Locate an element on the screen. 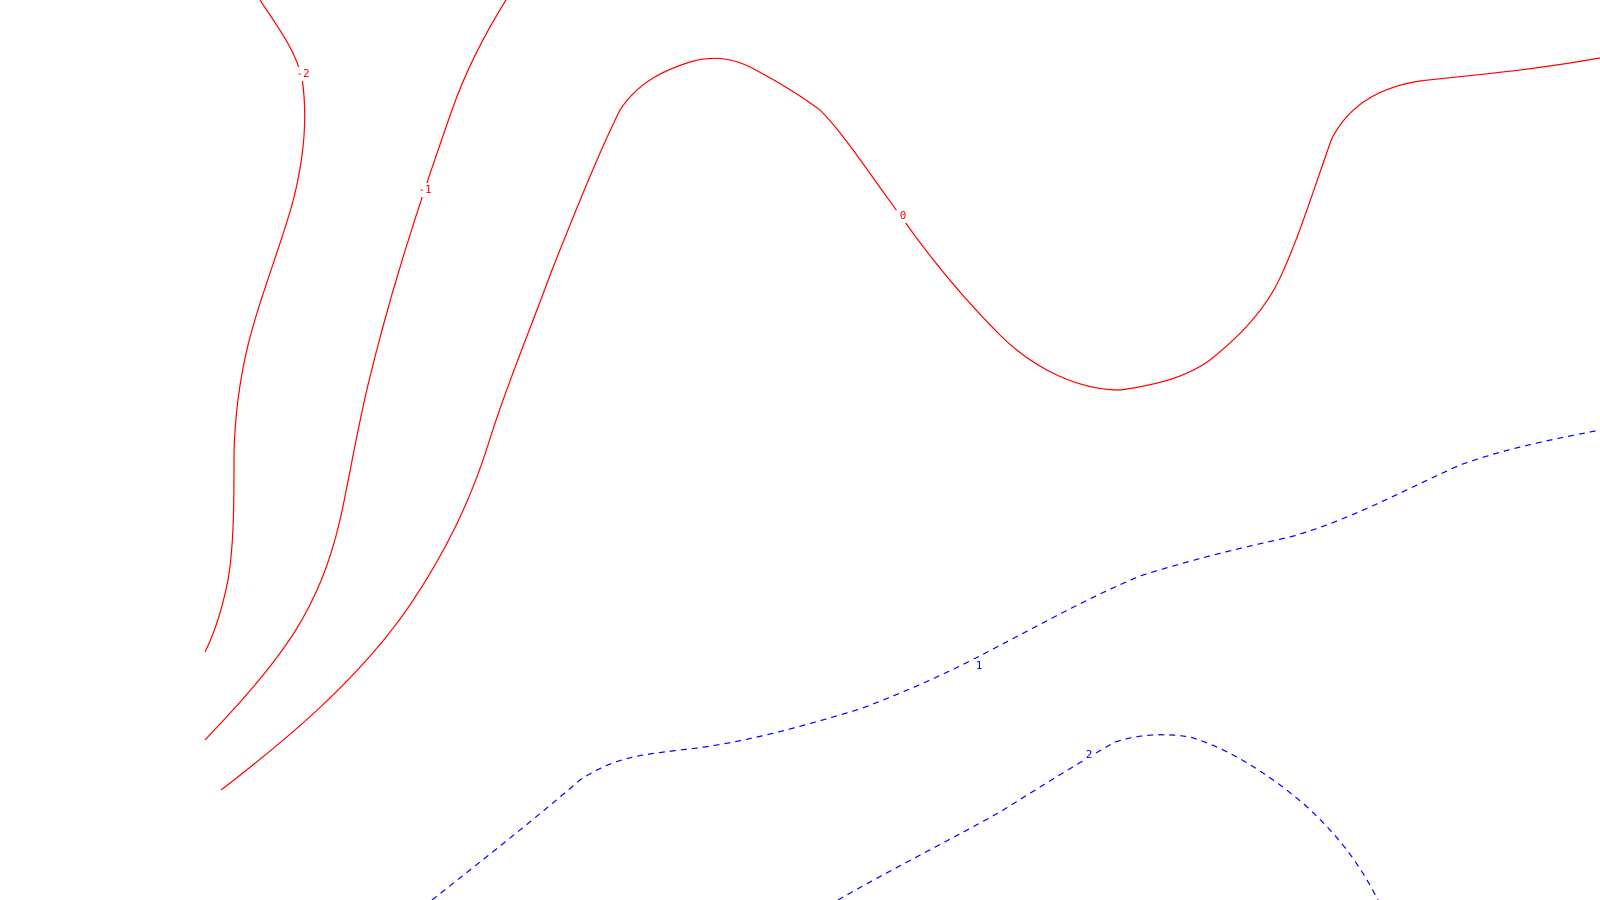 The image size is (1600, 900). contour-label-text: 0 is located at coordinates (903, 215).